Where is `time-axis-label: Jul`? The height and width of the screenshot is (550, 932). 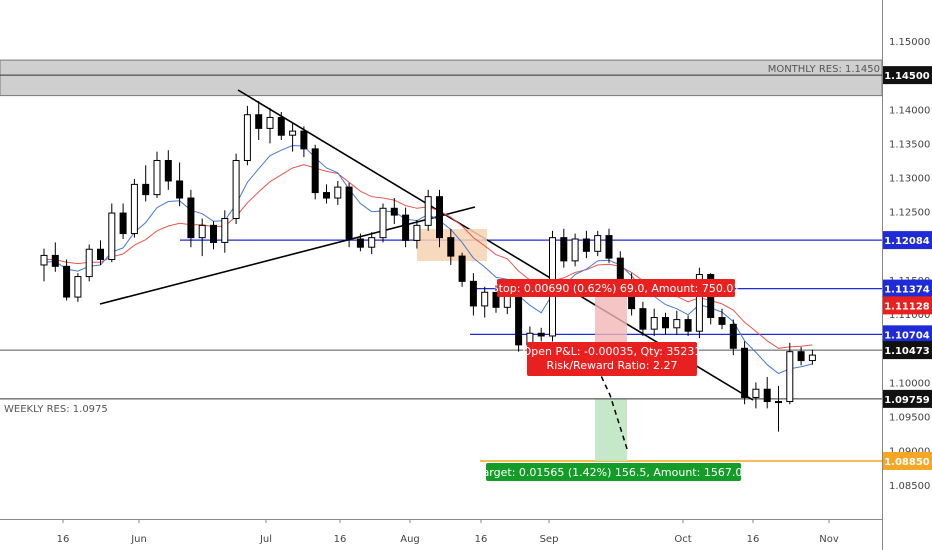 time-axis-label: Jul is located at coordinates (265, 539).